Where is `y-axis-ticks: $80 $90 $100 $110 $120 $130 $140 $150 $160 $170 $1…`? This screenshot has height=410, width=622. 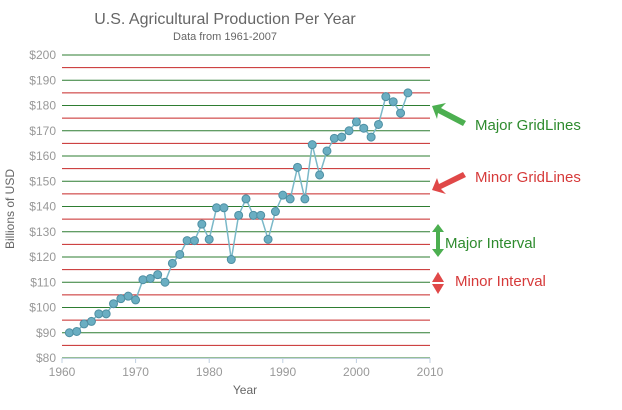
y-axis-ticks: $80 $90 $100 $110 $120 $130 $140 $150 $160 $170 $1… is located at coordinates (42, 206).